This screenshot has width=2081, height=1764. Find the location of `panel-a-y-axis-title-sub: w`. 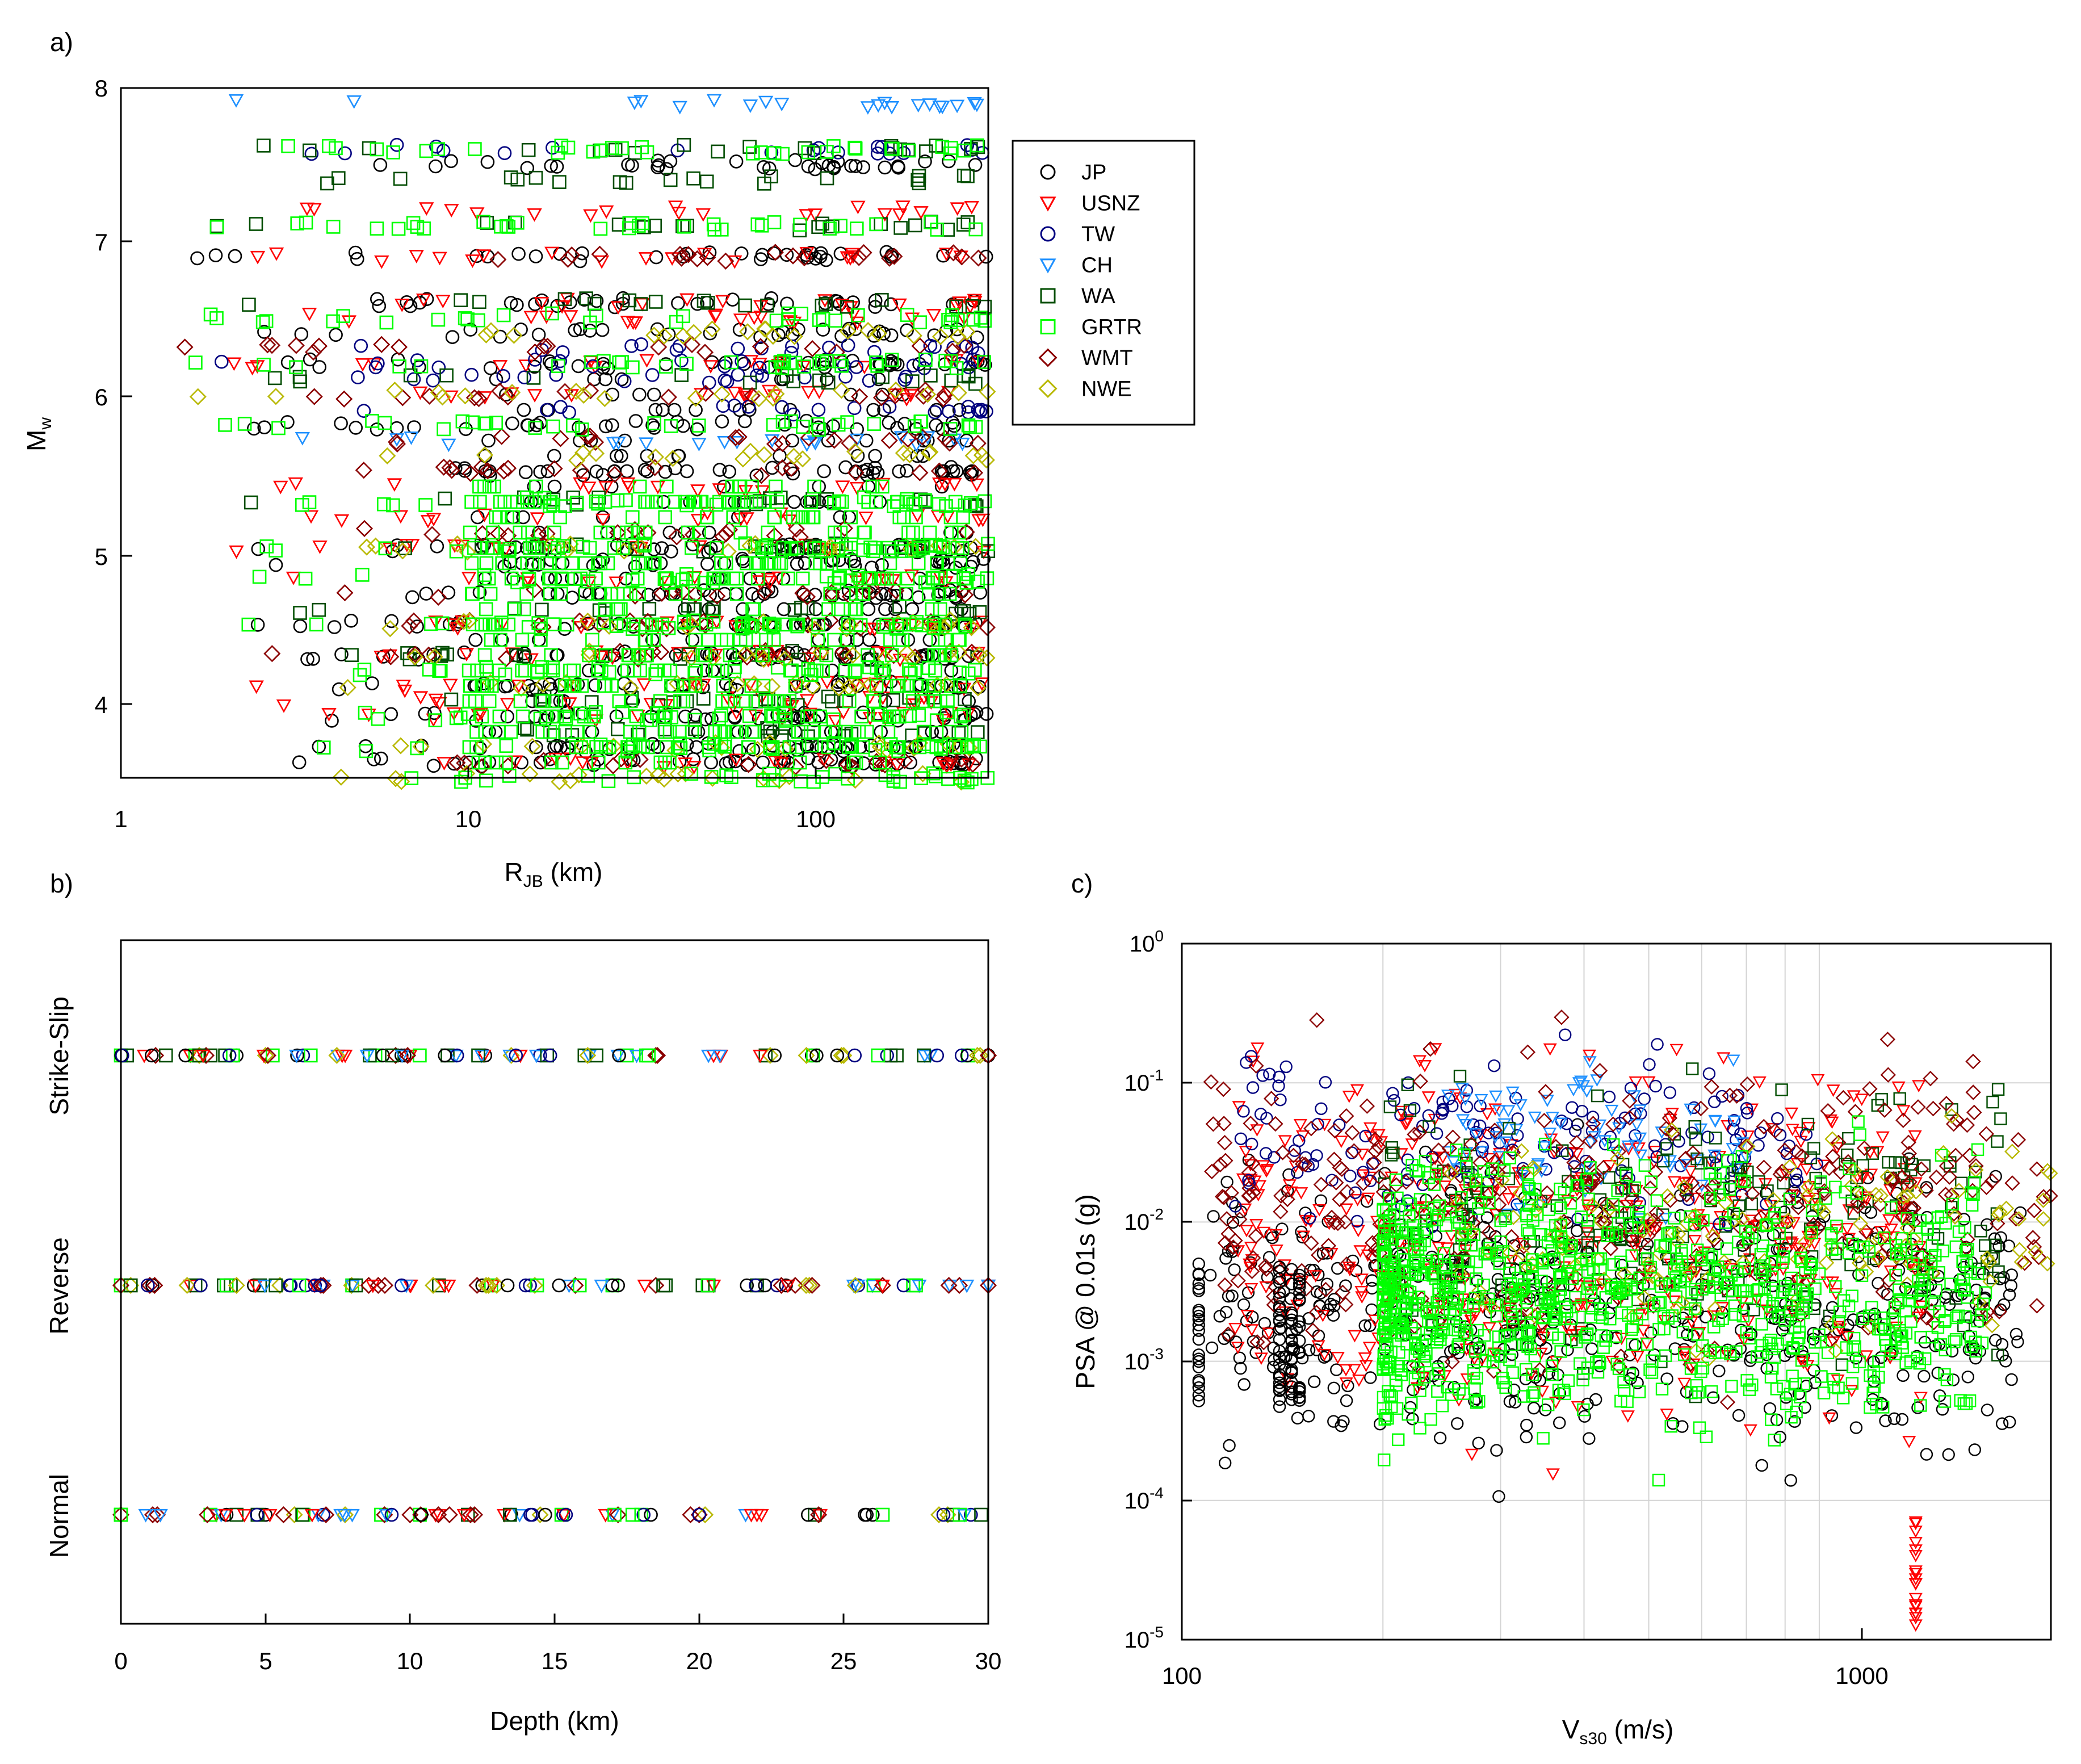

panel-a-y-axis-title-sub: w is located at coordinates (45, 423).